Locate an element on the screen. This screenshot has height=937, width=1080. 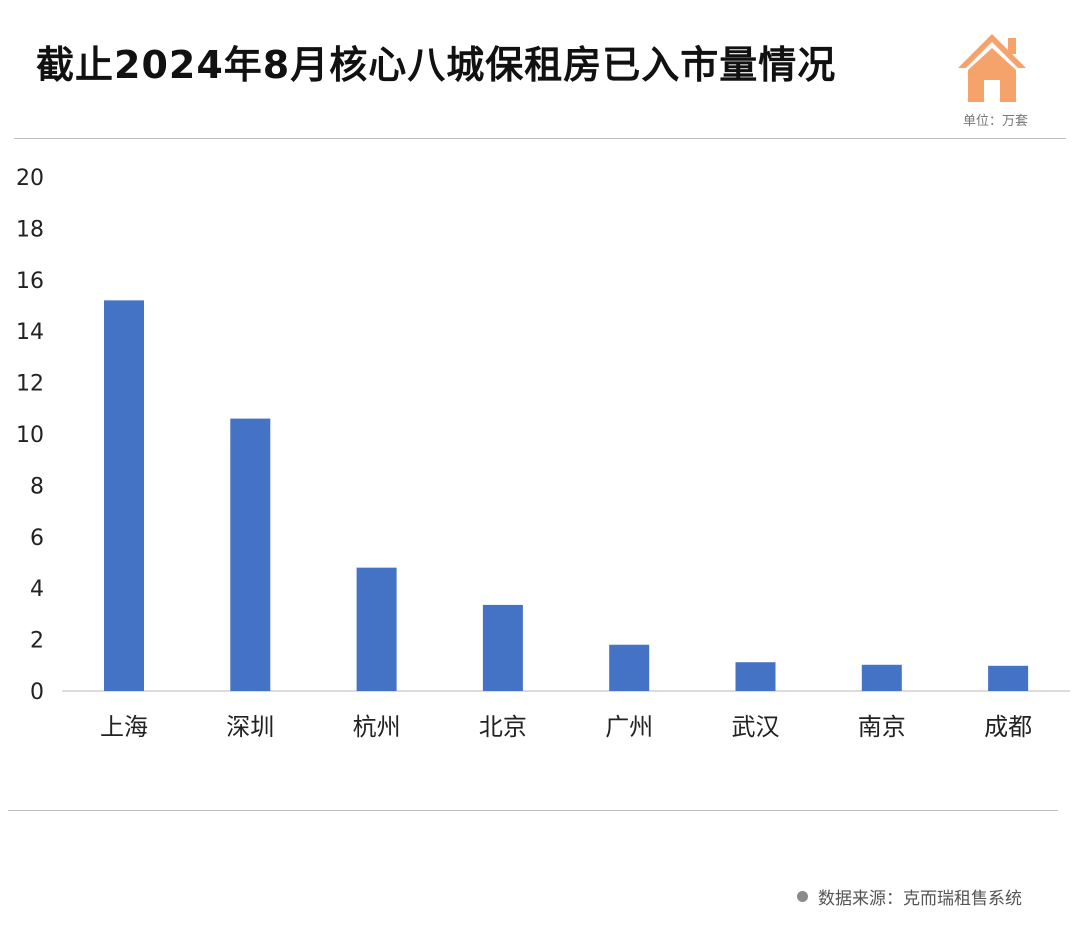
unit-label: 单位：万套 is located at coordinates (995, 121).